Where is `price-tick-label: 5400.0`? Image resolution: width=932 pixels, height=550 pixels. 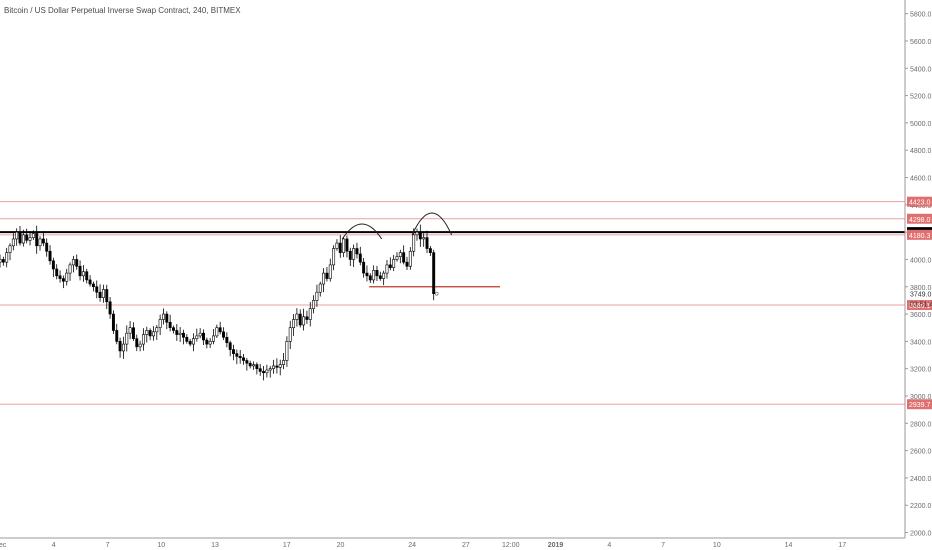 price-tick-label: 5400.0 is located at coordinates (921, 69).